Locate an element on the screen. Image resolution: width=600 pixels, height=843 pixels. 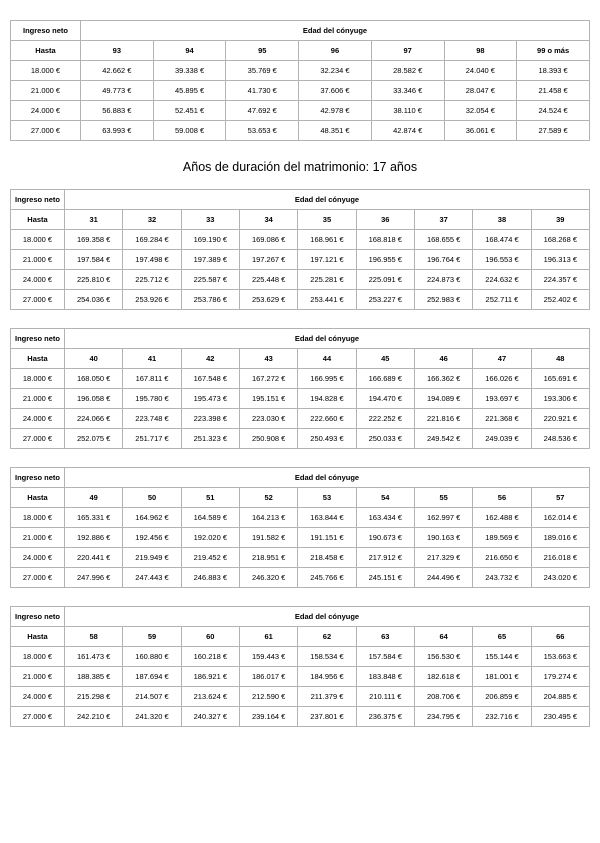
income-cell: 24.000 € is located at coordinates (37, 557).